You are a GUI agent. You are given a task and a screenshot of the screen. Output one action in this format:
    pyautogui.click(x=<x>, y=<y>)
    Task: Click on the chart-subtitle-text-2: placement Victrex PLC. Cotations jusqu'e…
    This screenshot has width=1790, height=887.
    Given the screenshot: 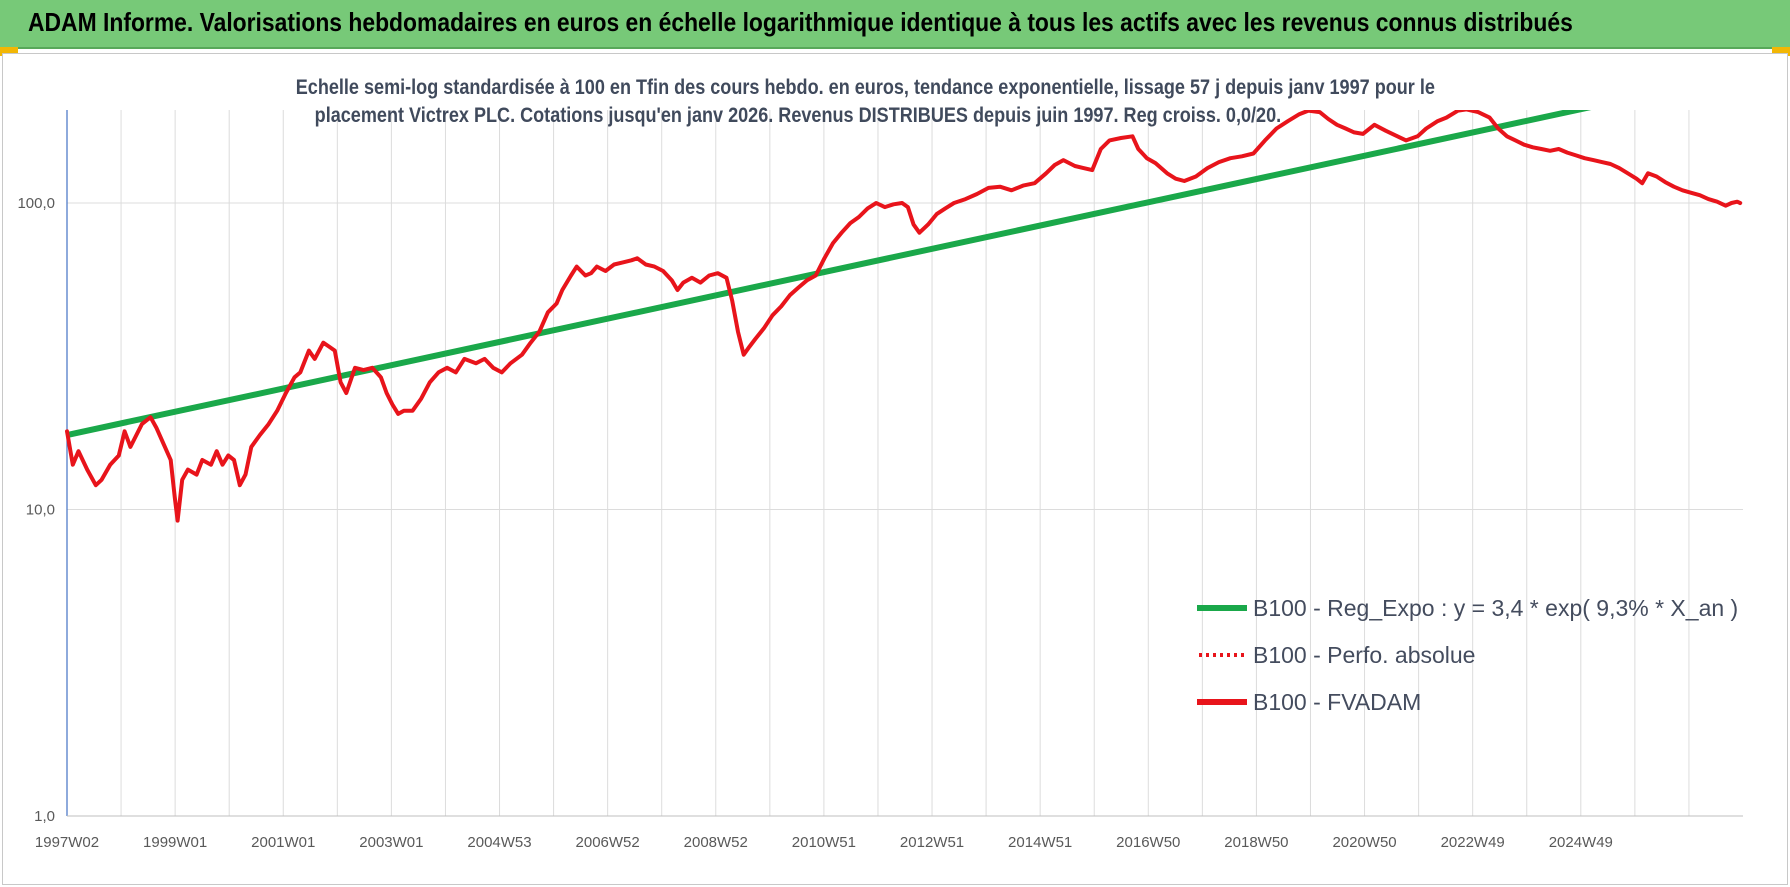 What is the action you would take?
    pyautogui.click(x=798, y=115)
    